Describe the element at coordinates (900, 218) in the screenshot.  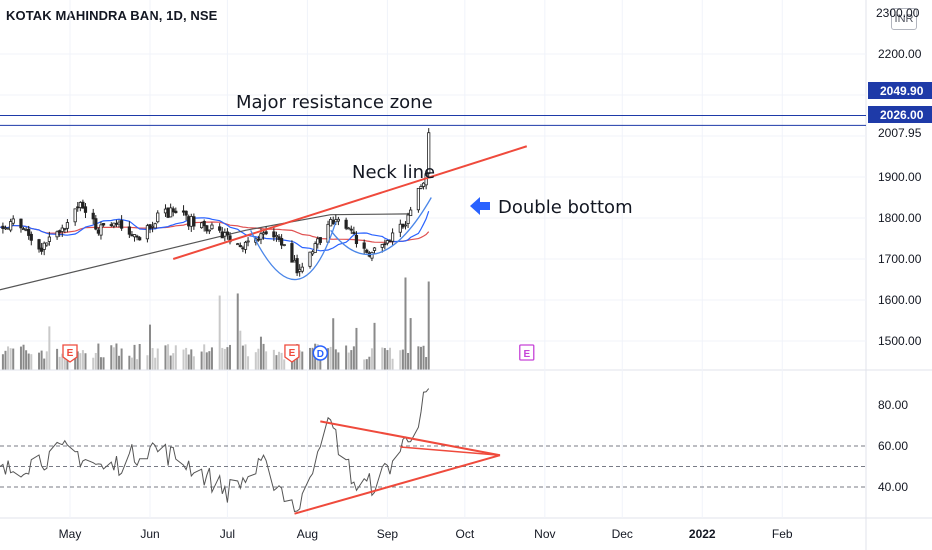
I see `price-tick-label: 1800.00` at that location.